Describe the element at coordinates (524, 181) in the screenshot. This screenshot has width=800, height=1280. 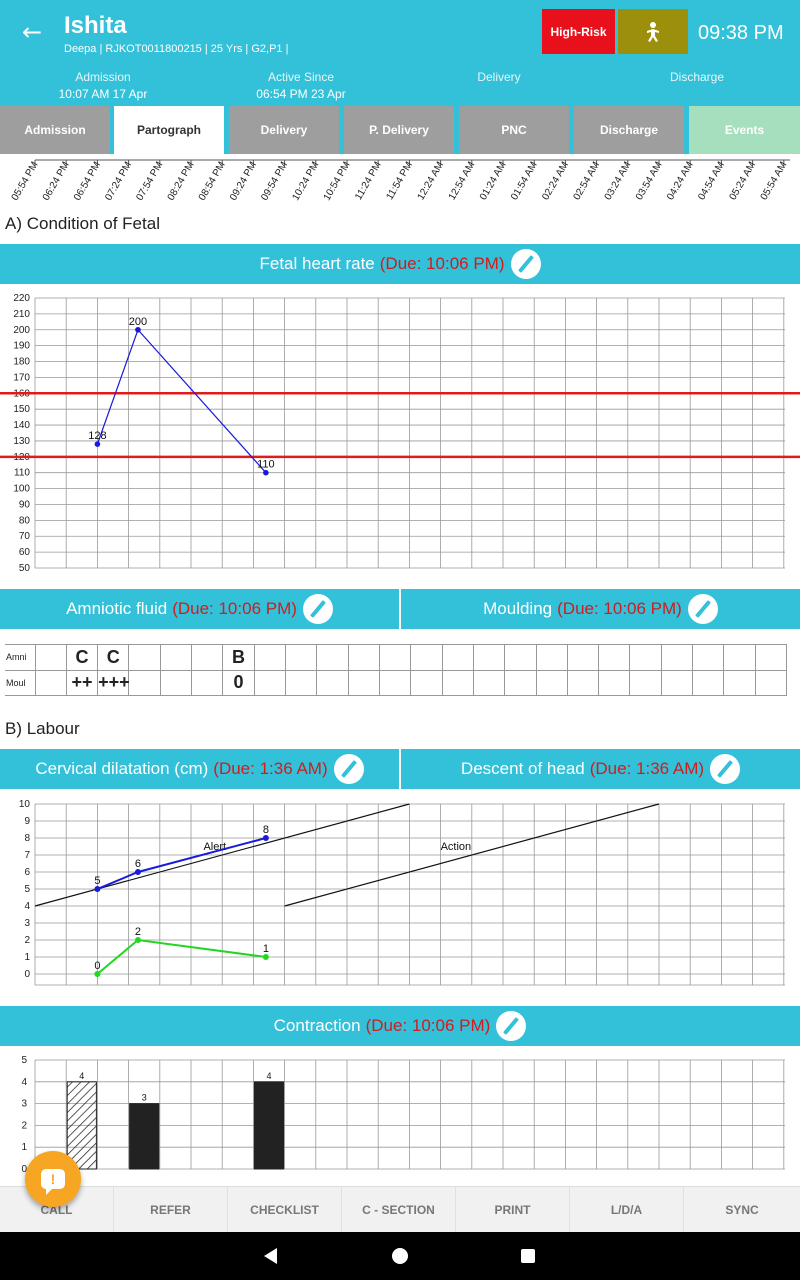
I see `time-tick-label: 01:54 AM` at that location.